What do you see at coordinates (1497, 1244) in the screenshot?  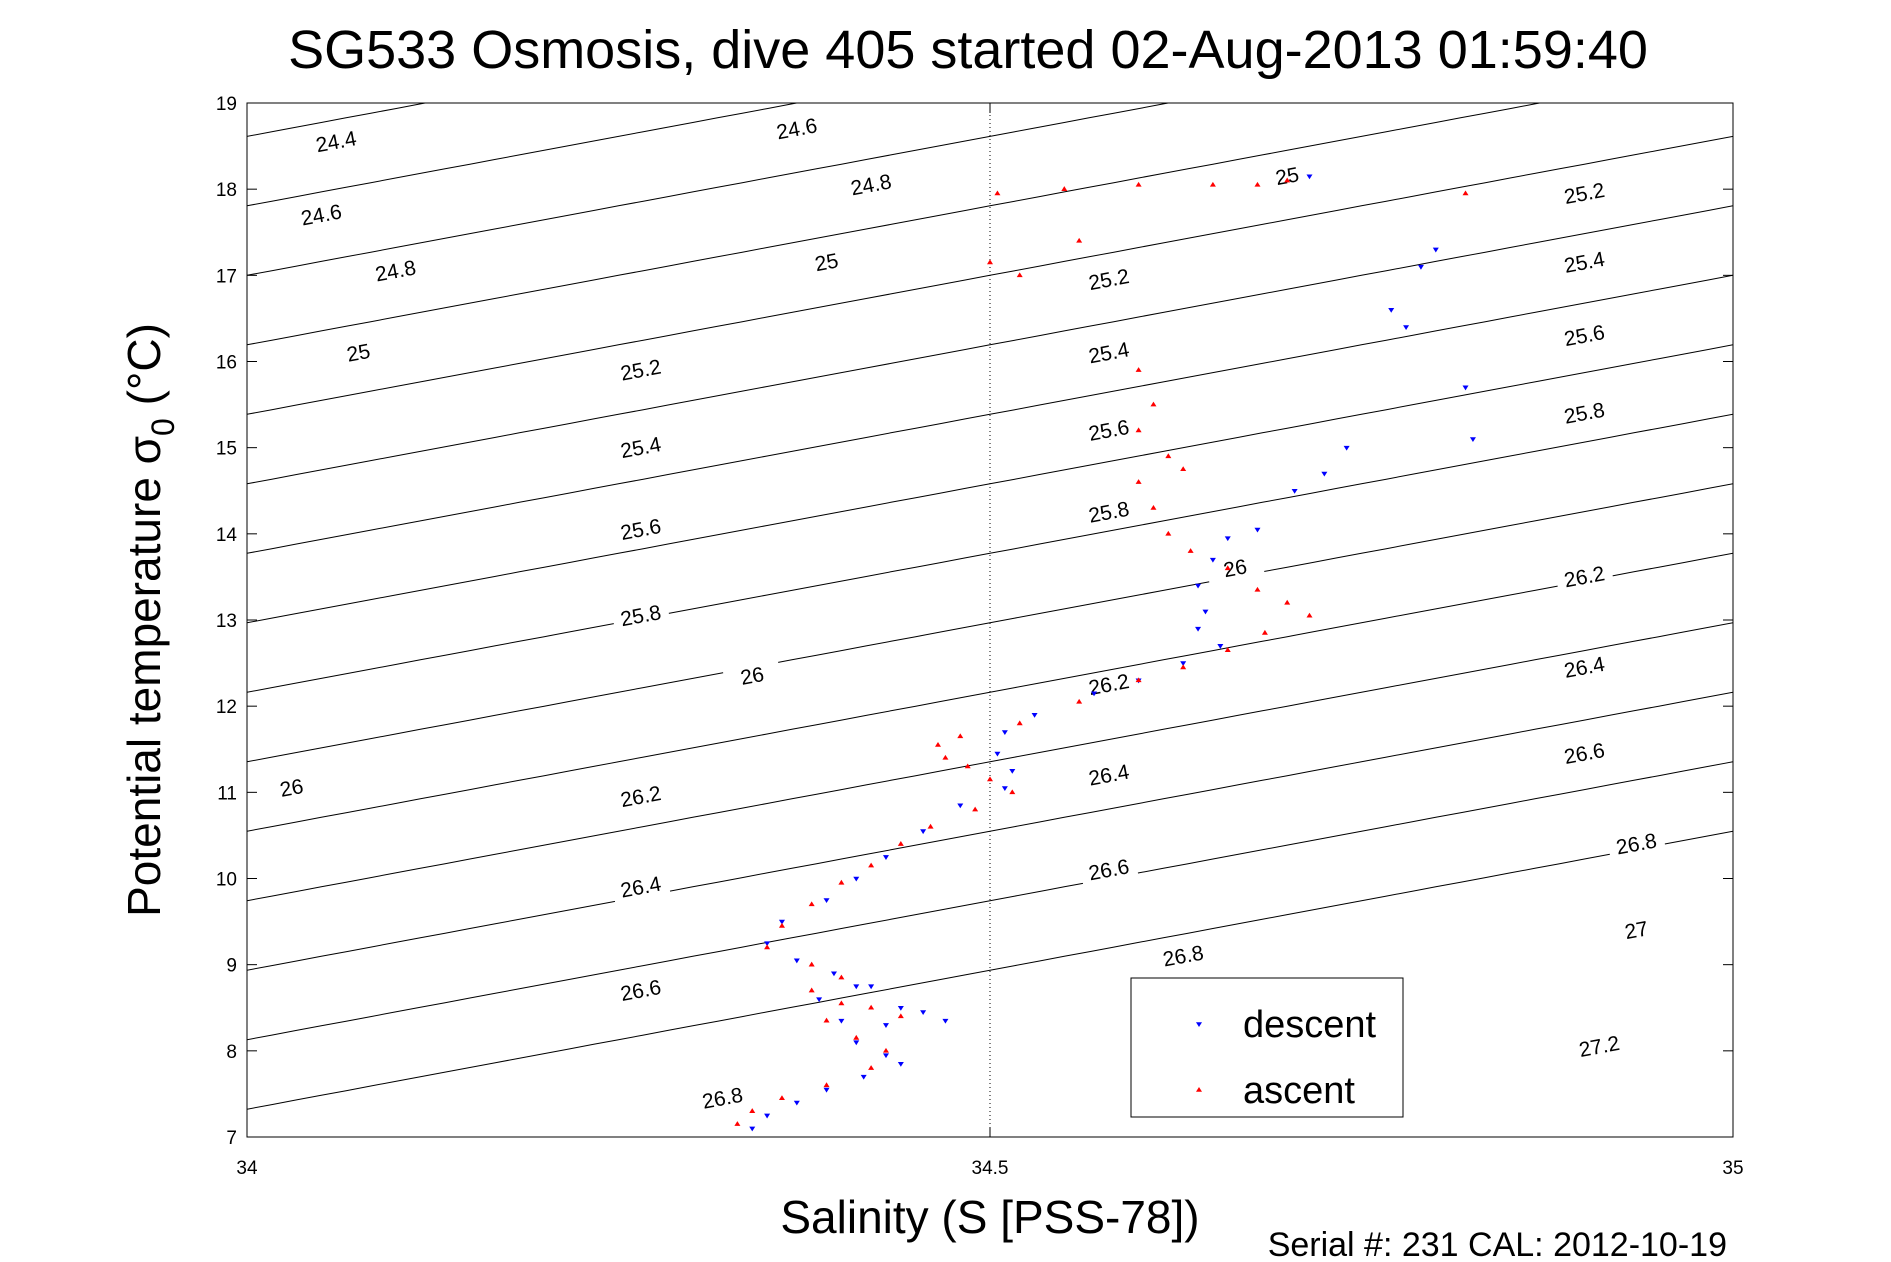 I see `serial-calibration-footer: Serial #: 231 CAL: 2012-10-19` at bounding box center [1497, 1244].